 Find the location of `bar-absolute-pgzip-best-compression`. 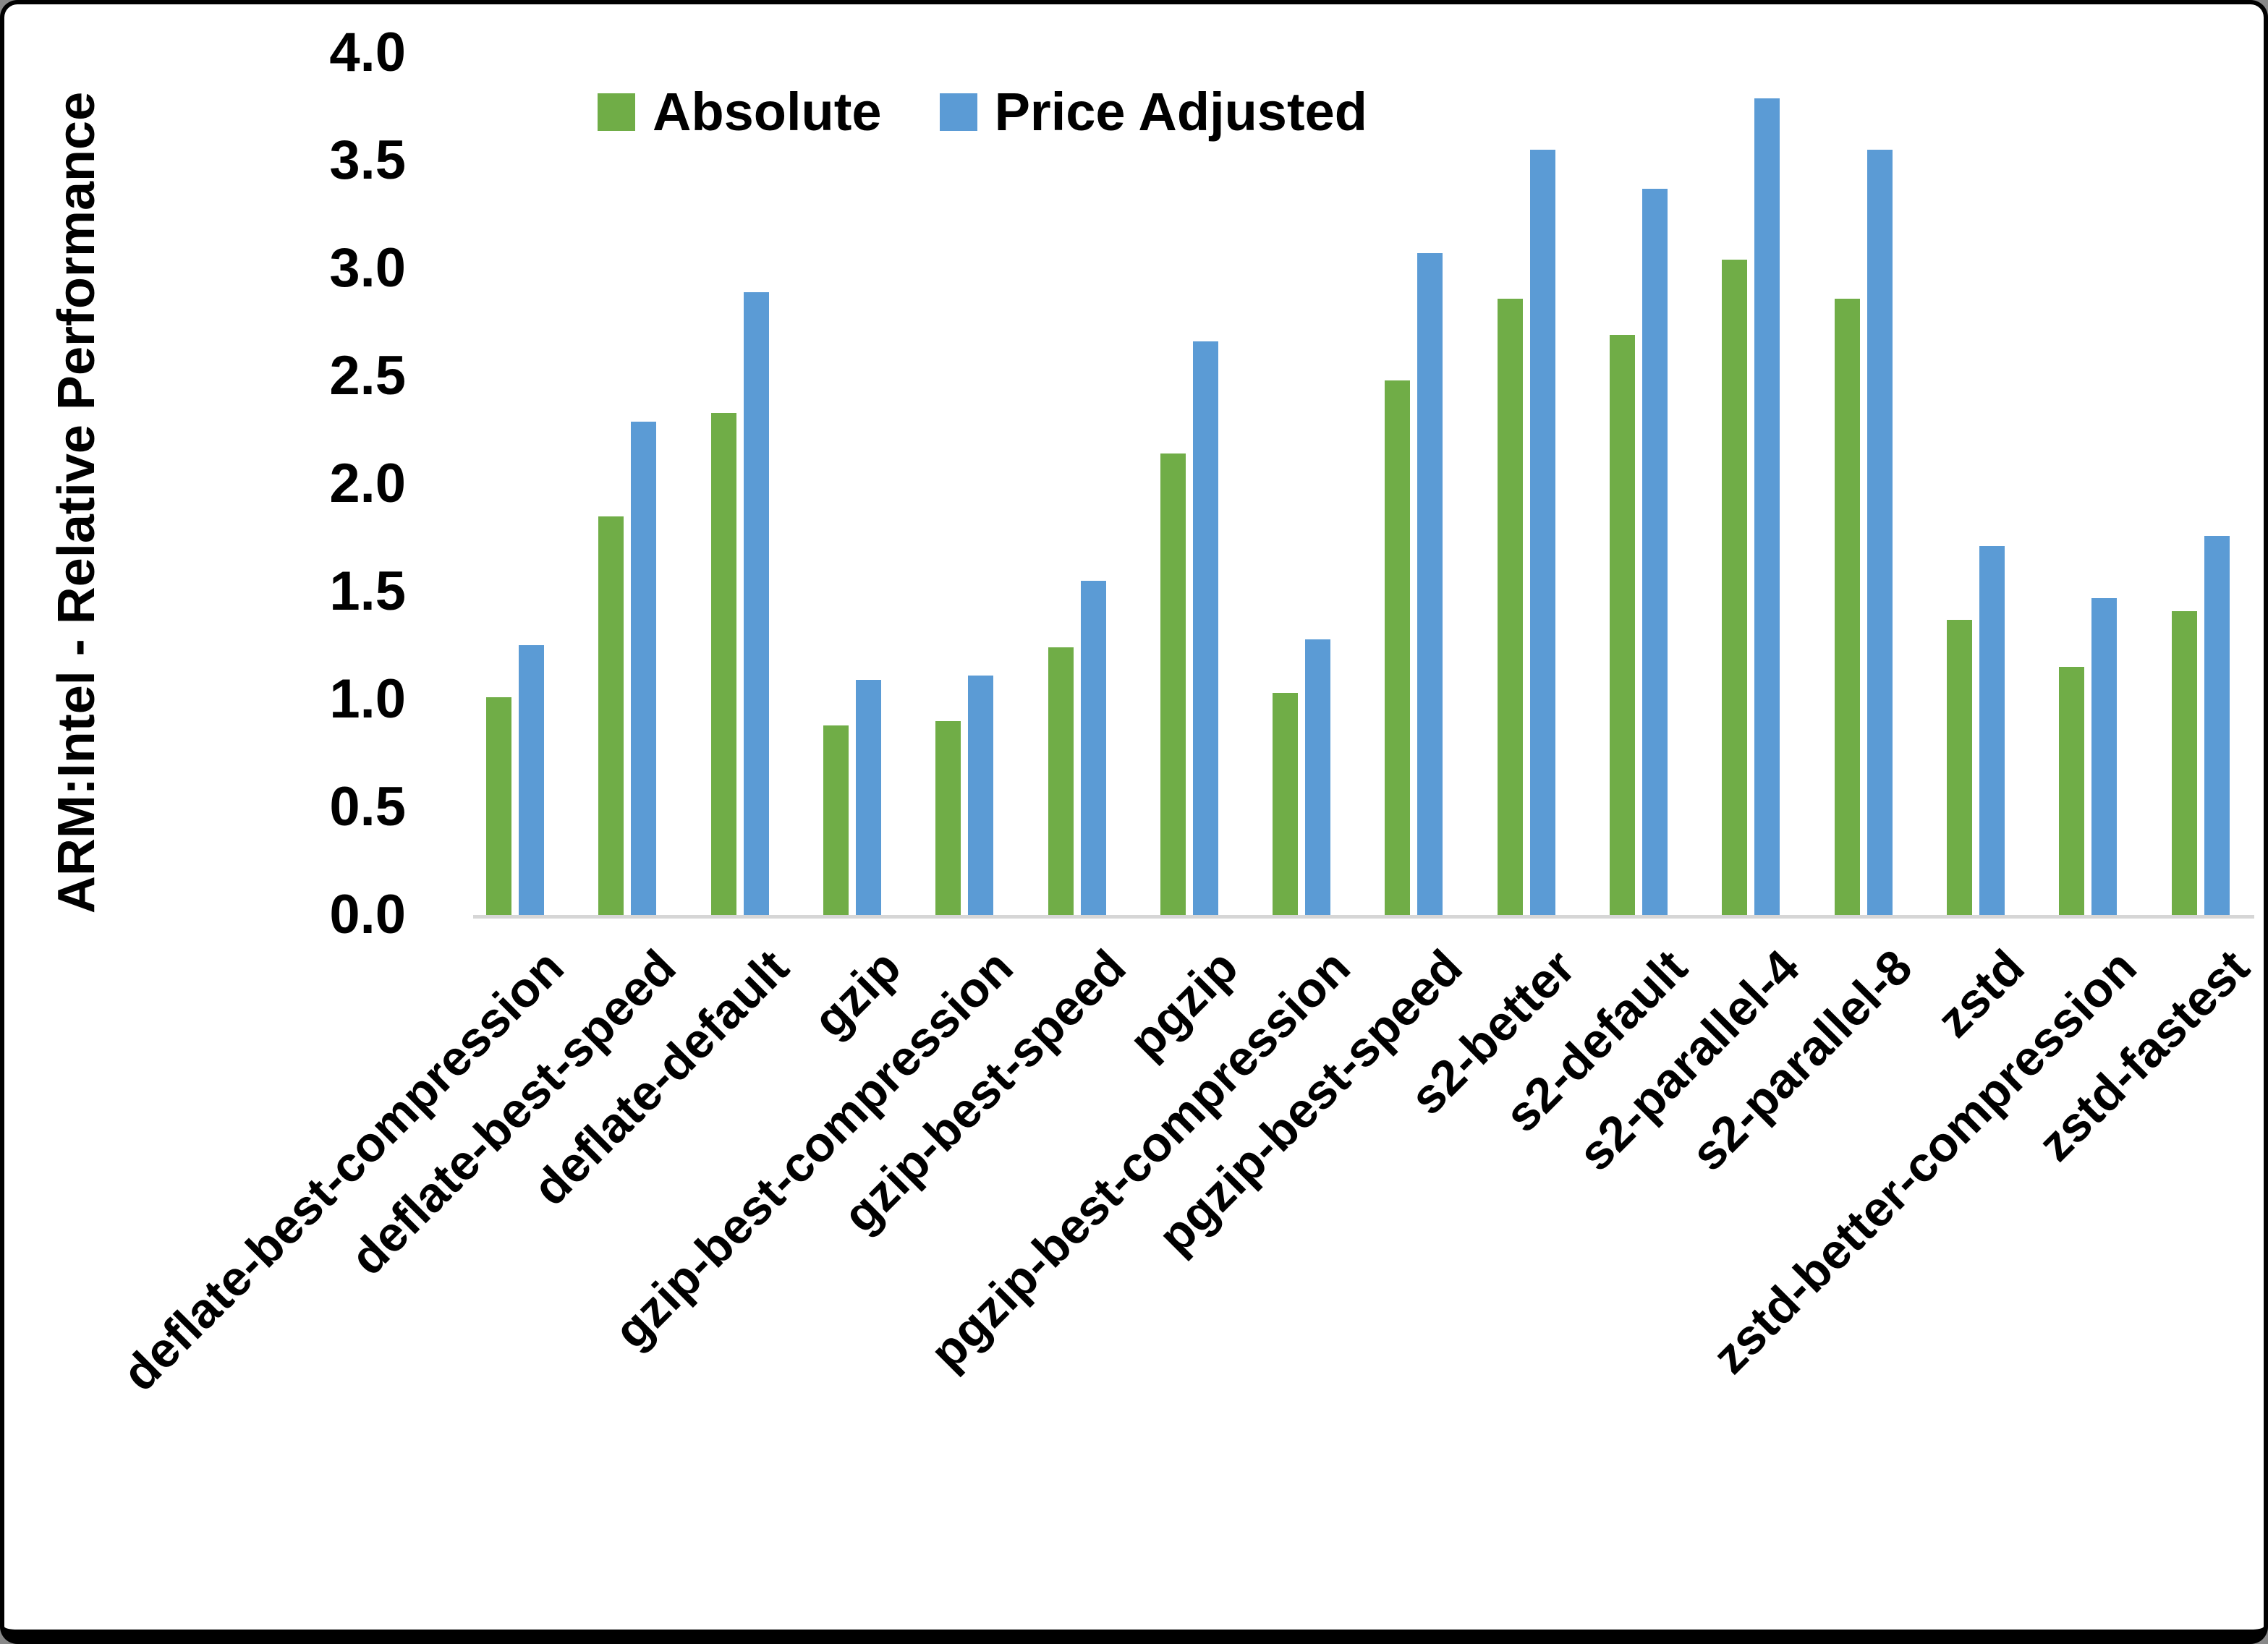

bar-absolute-pgzip-best-compression is located at coordinates (1285, 804).